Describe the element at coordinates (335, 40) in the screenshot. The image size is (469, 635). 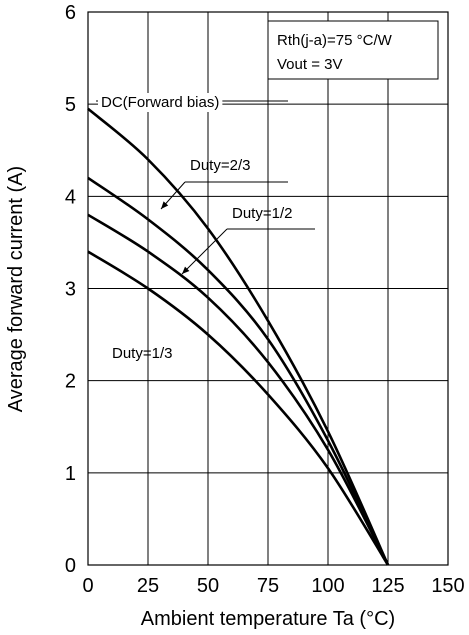
I see `condition-rth: Rth(j-a)=75 °C/W` at that location.